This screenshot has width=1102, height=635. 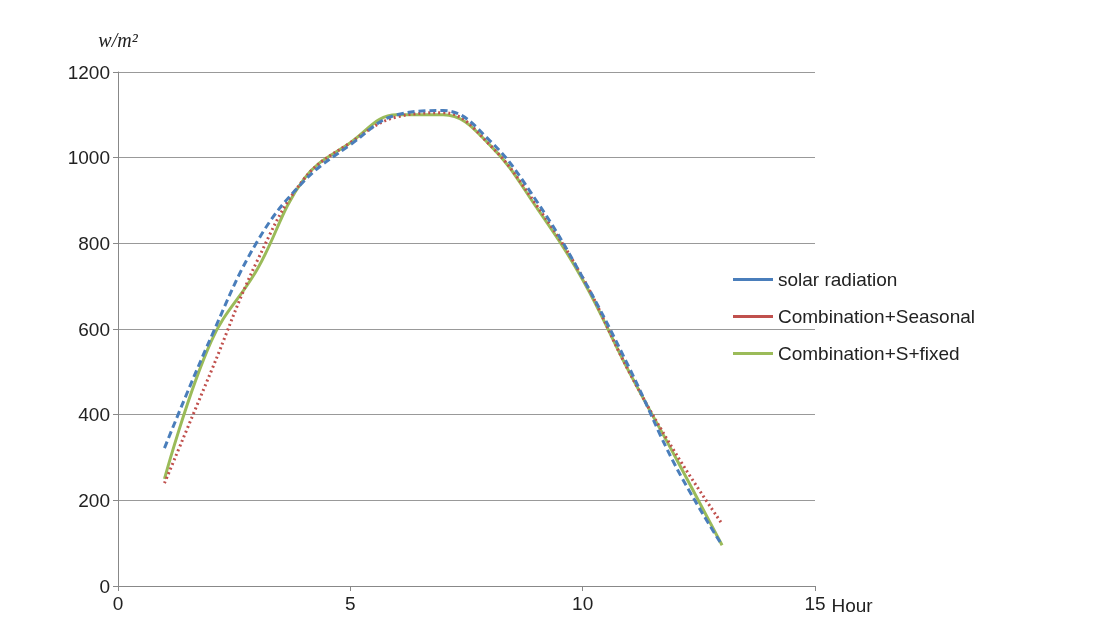 What do you see at coordinates (815, 603) in the screenshot?
I see `x-tick-label: 15` at bounding box center [815, 603].